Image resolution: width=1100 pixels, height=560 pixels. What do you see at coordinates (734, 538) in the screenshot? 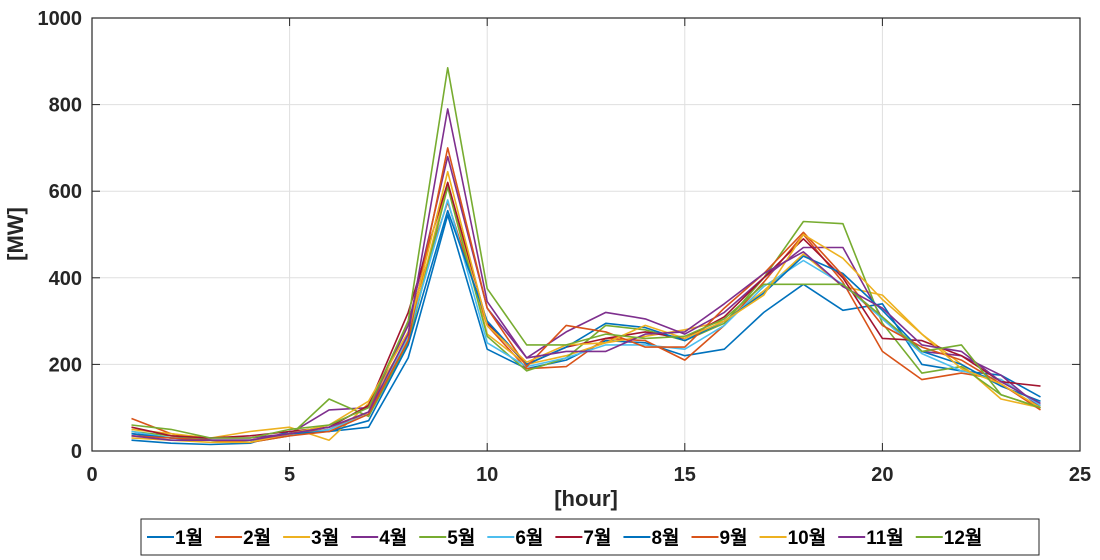
I see `legend-label-9: 9월` at bounding box center [734, 538].